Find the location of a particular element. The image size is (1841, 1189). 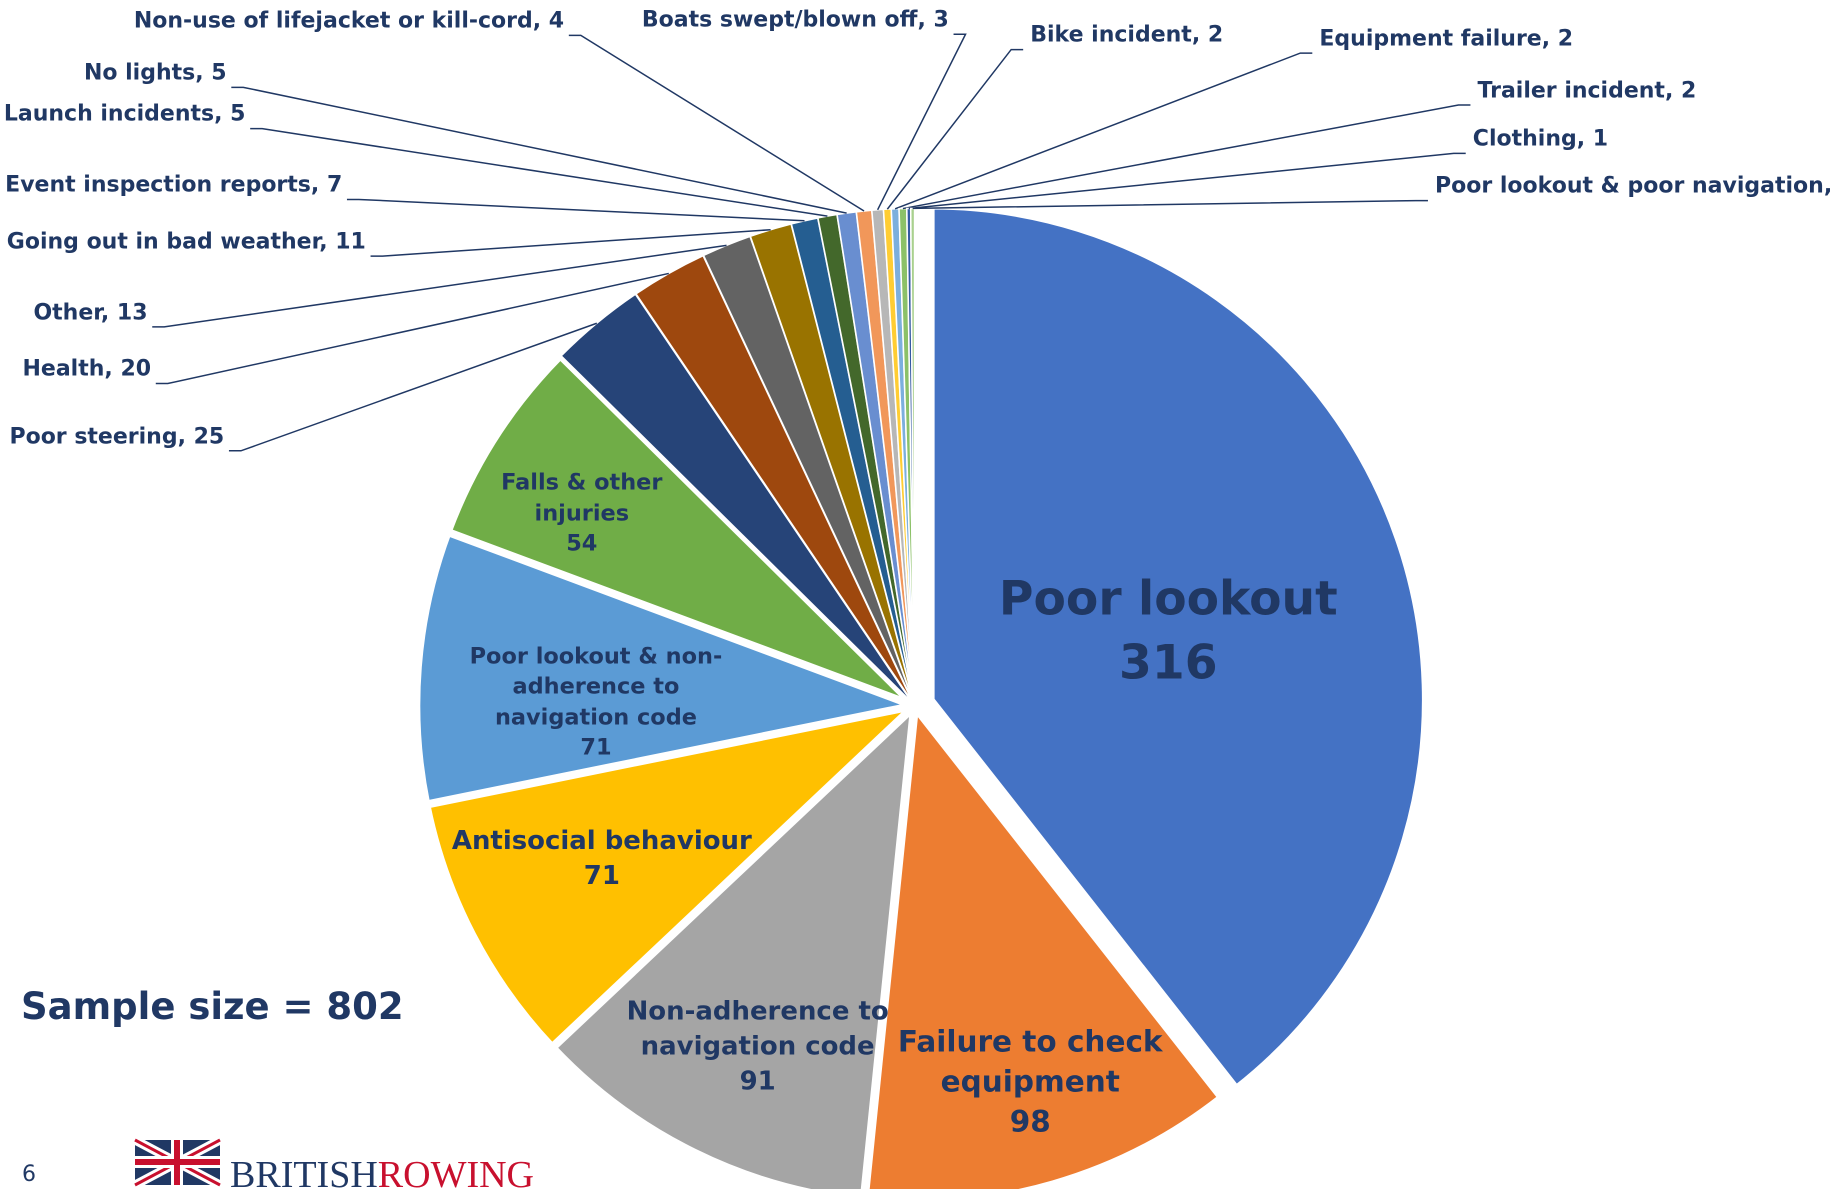

slice-name: Non-adherence to navigation code is located at coordinates (757, 1029).